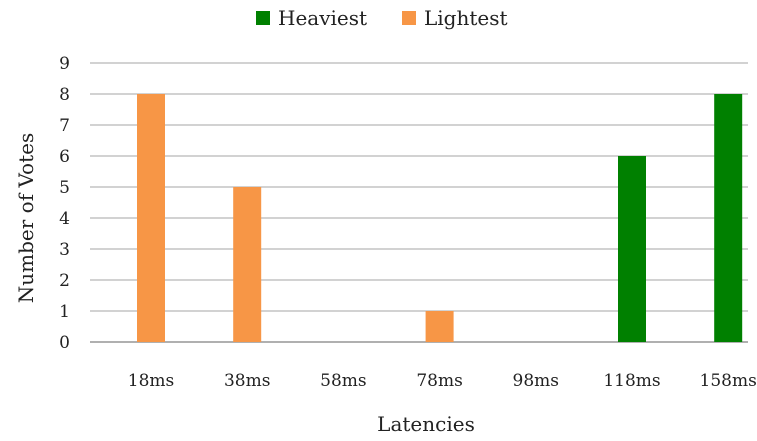 The image size is (757, 441). I want to click on y-axis-title: Number of Votes, so click(26, 218).